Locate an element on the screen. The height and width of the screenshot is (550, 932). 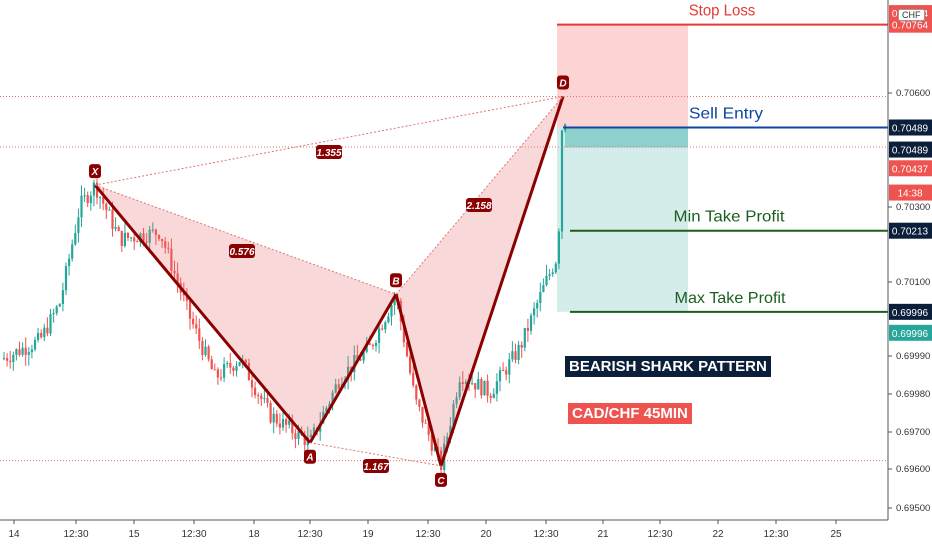
level-label: Stop Loss is located at coordinates (722, 11).